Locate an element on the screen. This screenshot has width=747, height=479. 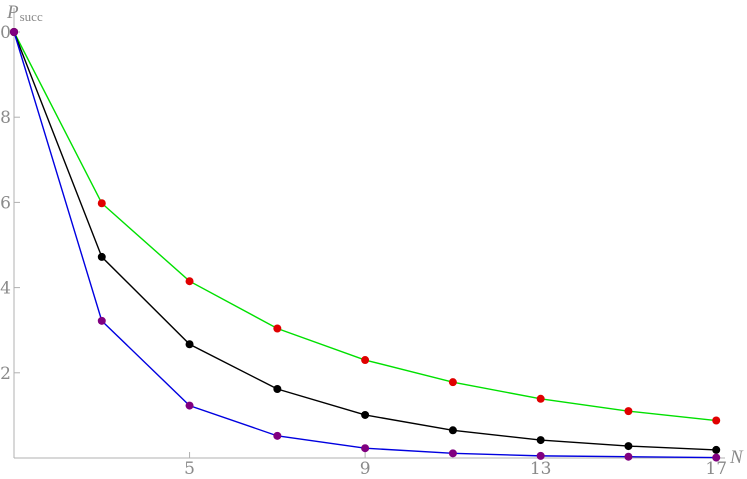
x-tick-label: 9 is located at coordinates (365, 469).